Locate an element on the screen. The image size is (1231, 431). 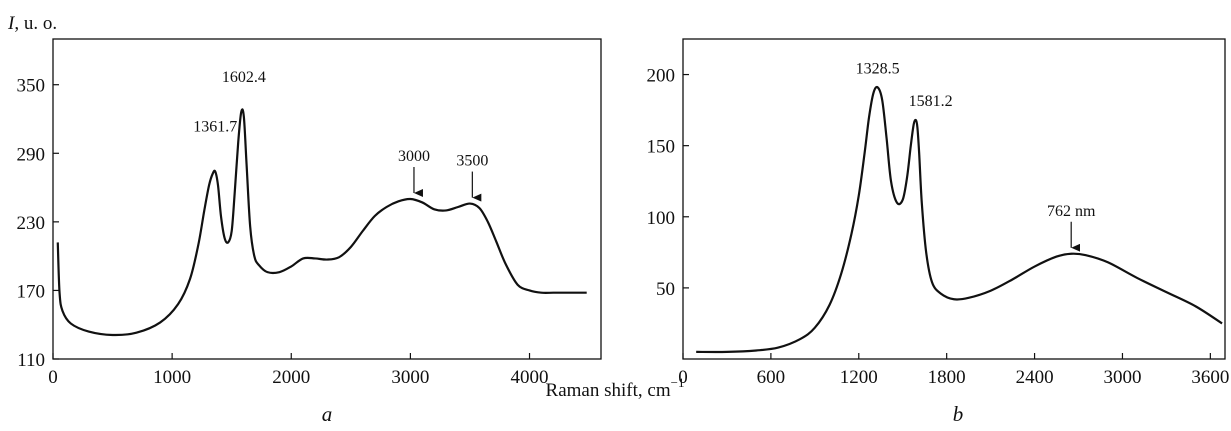
annotation-group: 1328.5 1581.2 762 nm is located at coordinates (976, 156).